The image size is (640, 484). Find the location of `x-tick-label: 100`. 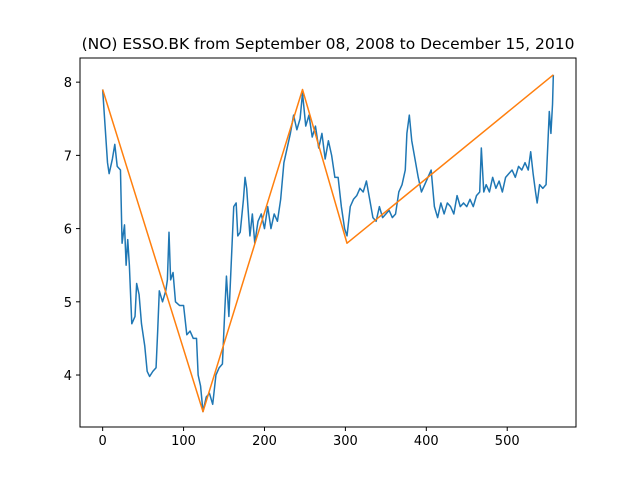

x-tick-label: 100 is located at coordinates (183, 441).